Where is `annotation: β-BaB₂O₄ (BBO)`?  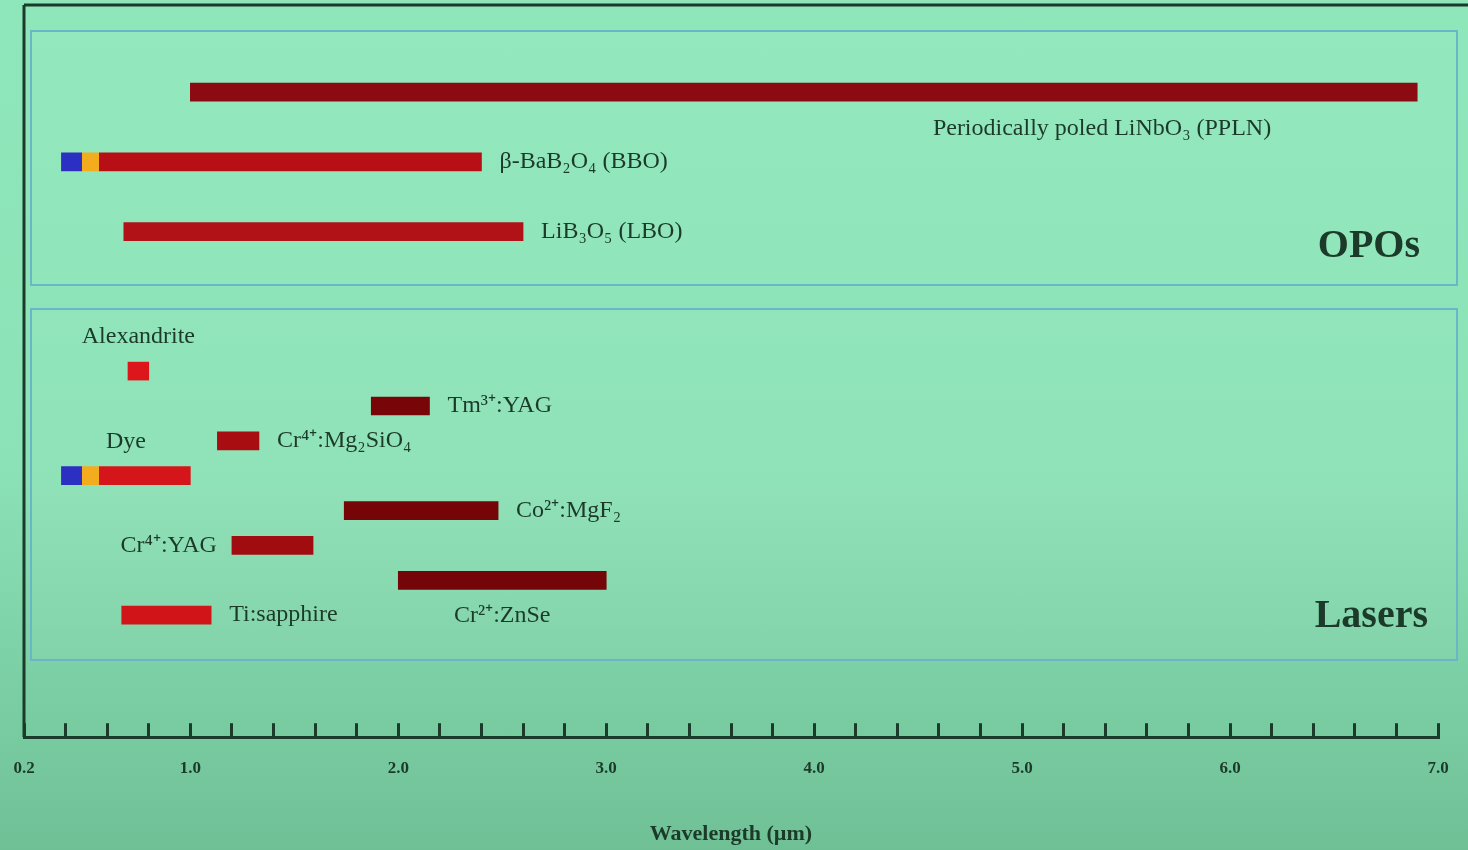 annotation: β-BaB₂O₄ (BBO) is located at coordinates (583, 160).